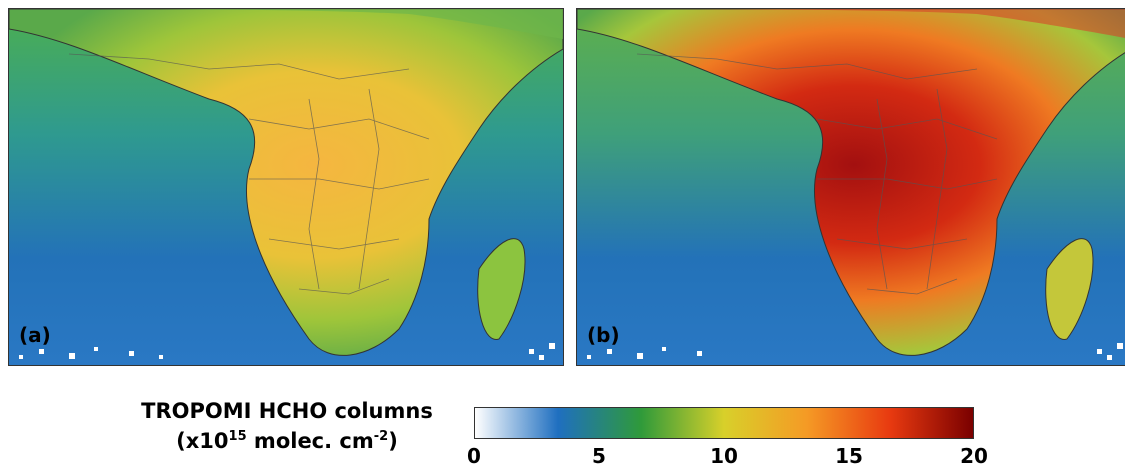 This screenshot has width=1125, height=467. I want to click on panel-label-b: (b), so click(603, 335).